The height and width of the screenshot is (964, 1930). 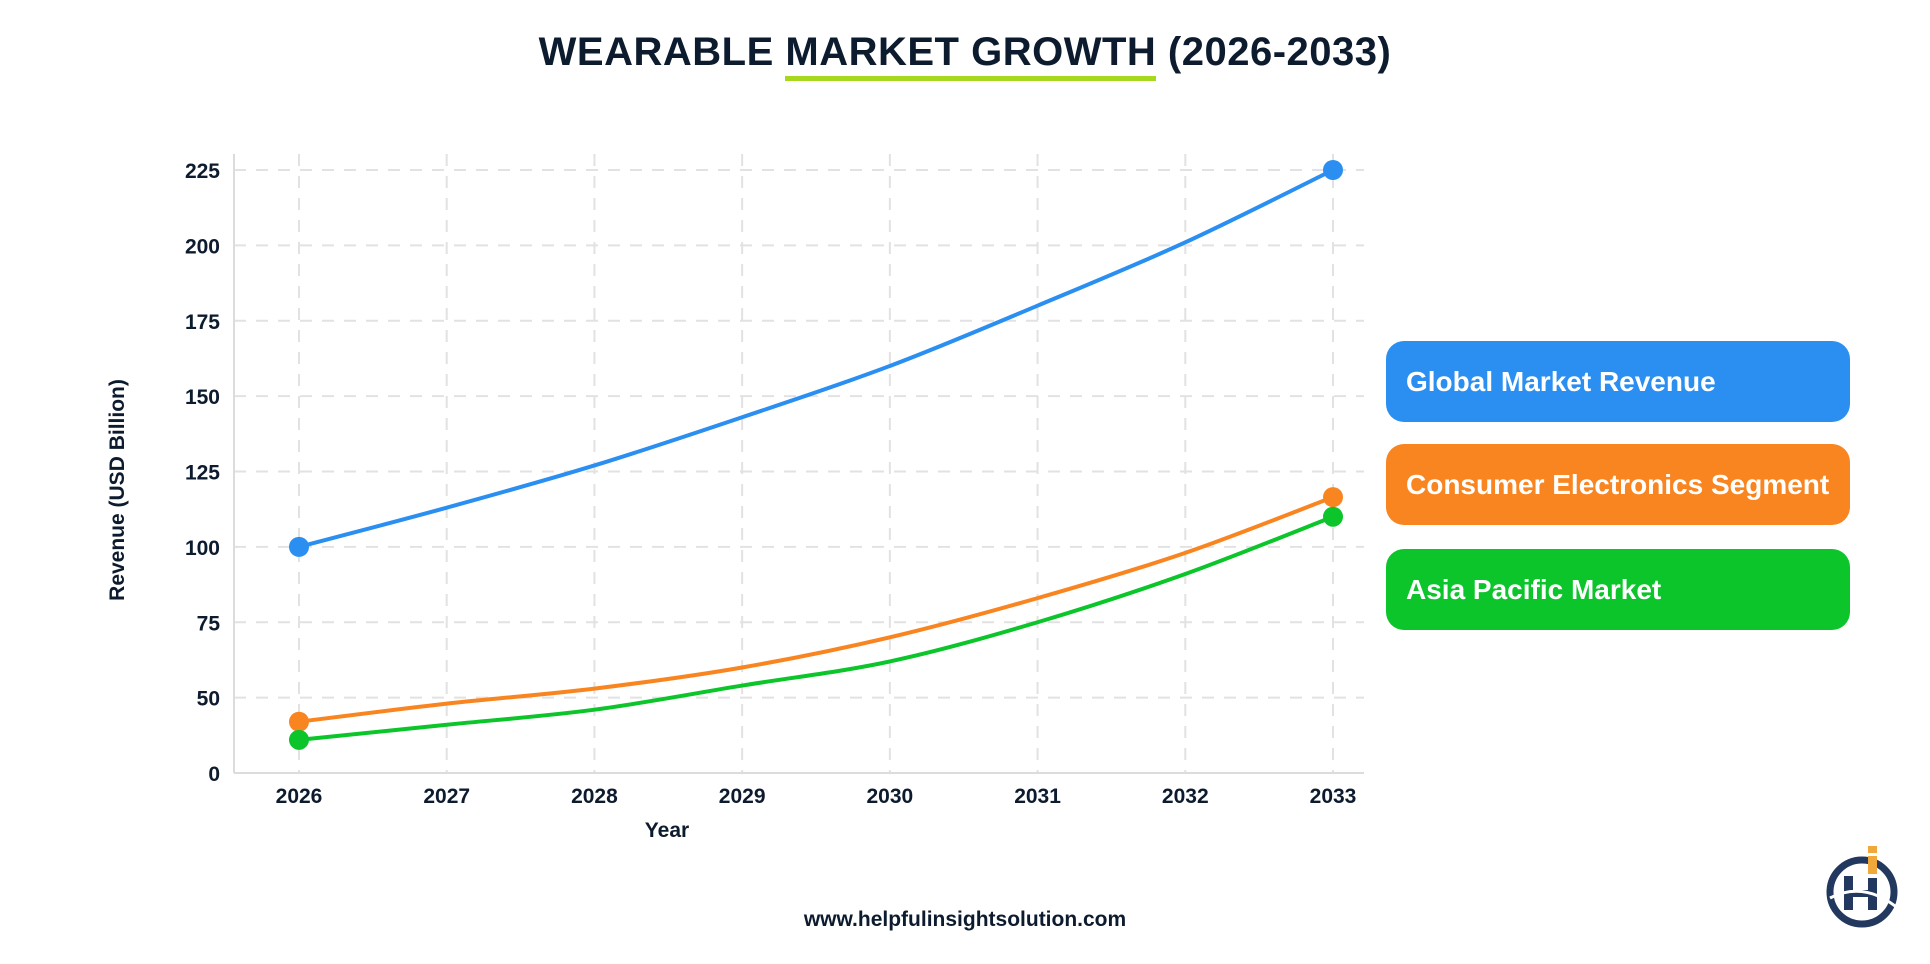 What do you see at coordinates (117, 490) in the screenshot?
I see `y-axis-label: Revenue (USD Billion)` at bounding box center [117, 490].